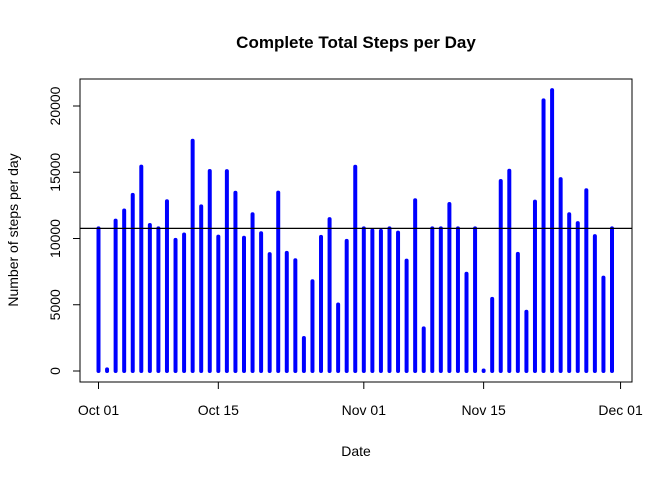 This screenshot has width=672, height=480. Describe the element at coordinates (98, 410) in the screenshot. I see `x-tick-label: Oct 01` at that location.